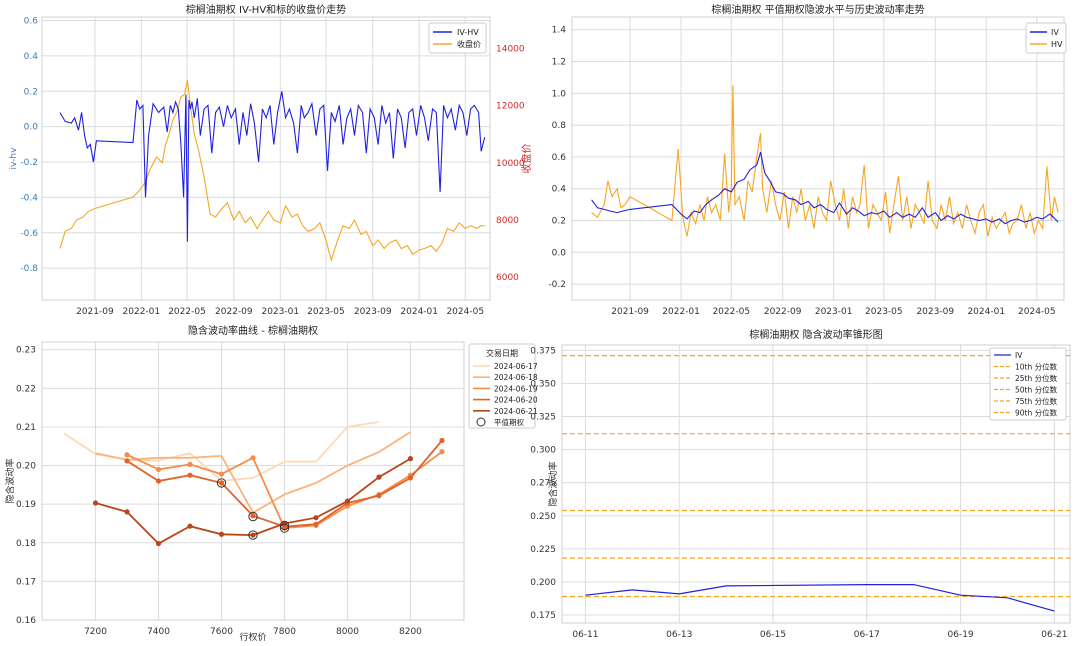 This screenshot has width=1080, height=646. What do you see at coordinates (253, 330) in the screenshot?
I see `chart-title: 隐含波动率曲线 - 棕榈油期权` at bounding box center [253, 330].